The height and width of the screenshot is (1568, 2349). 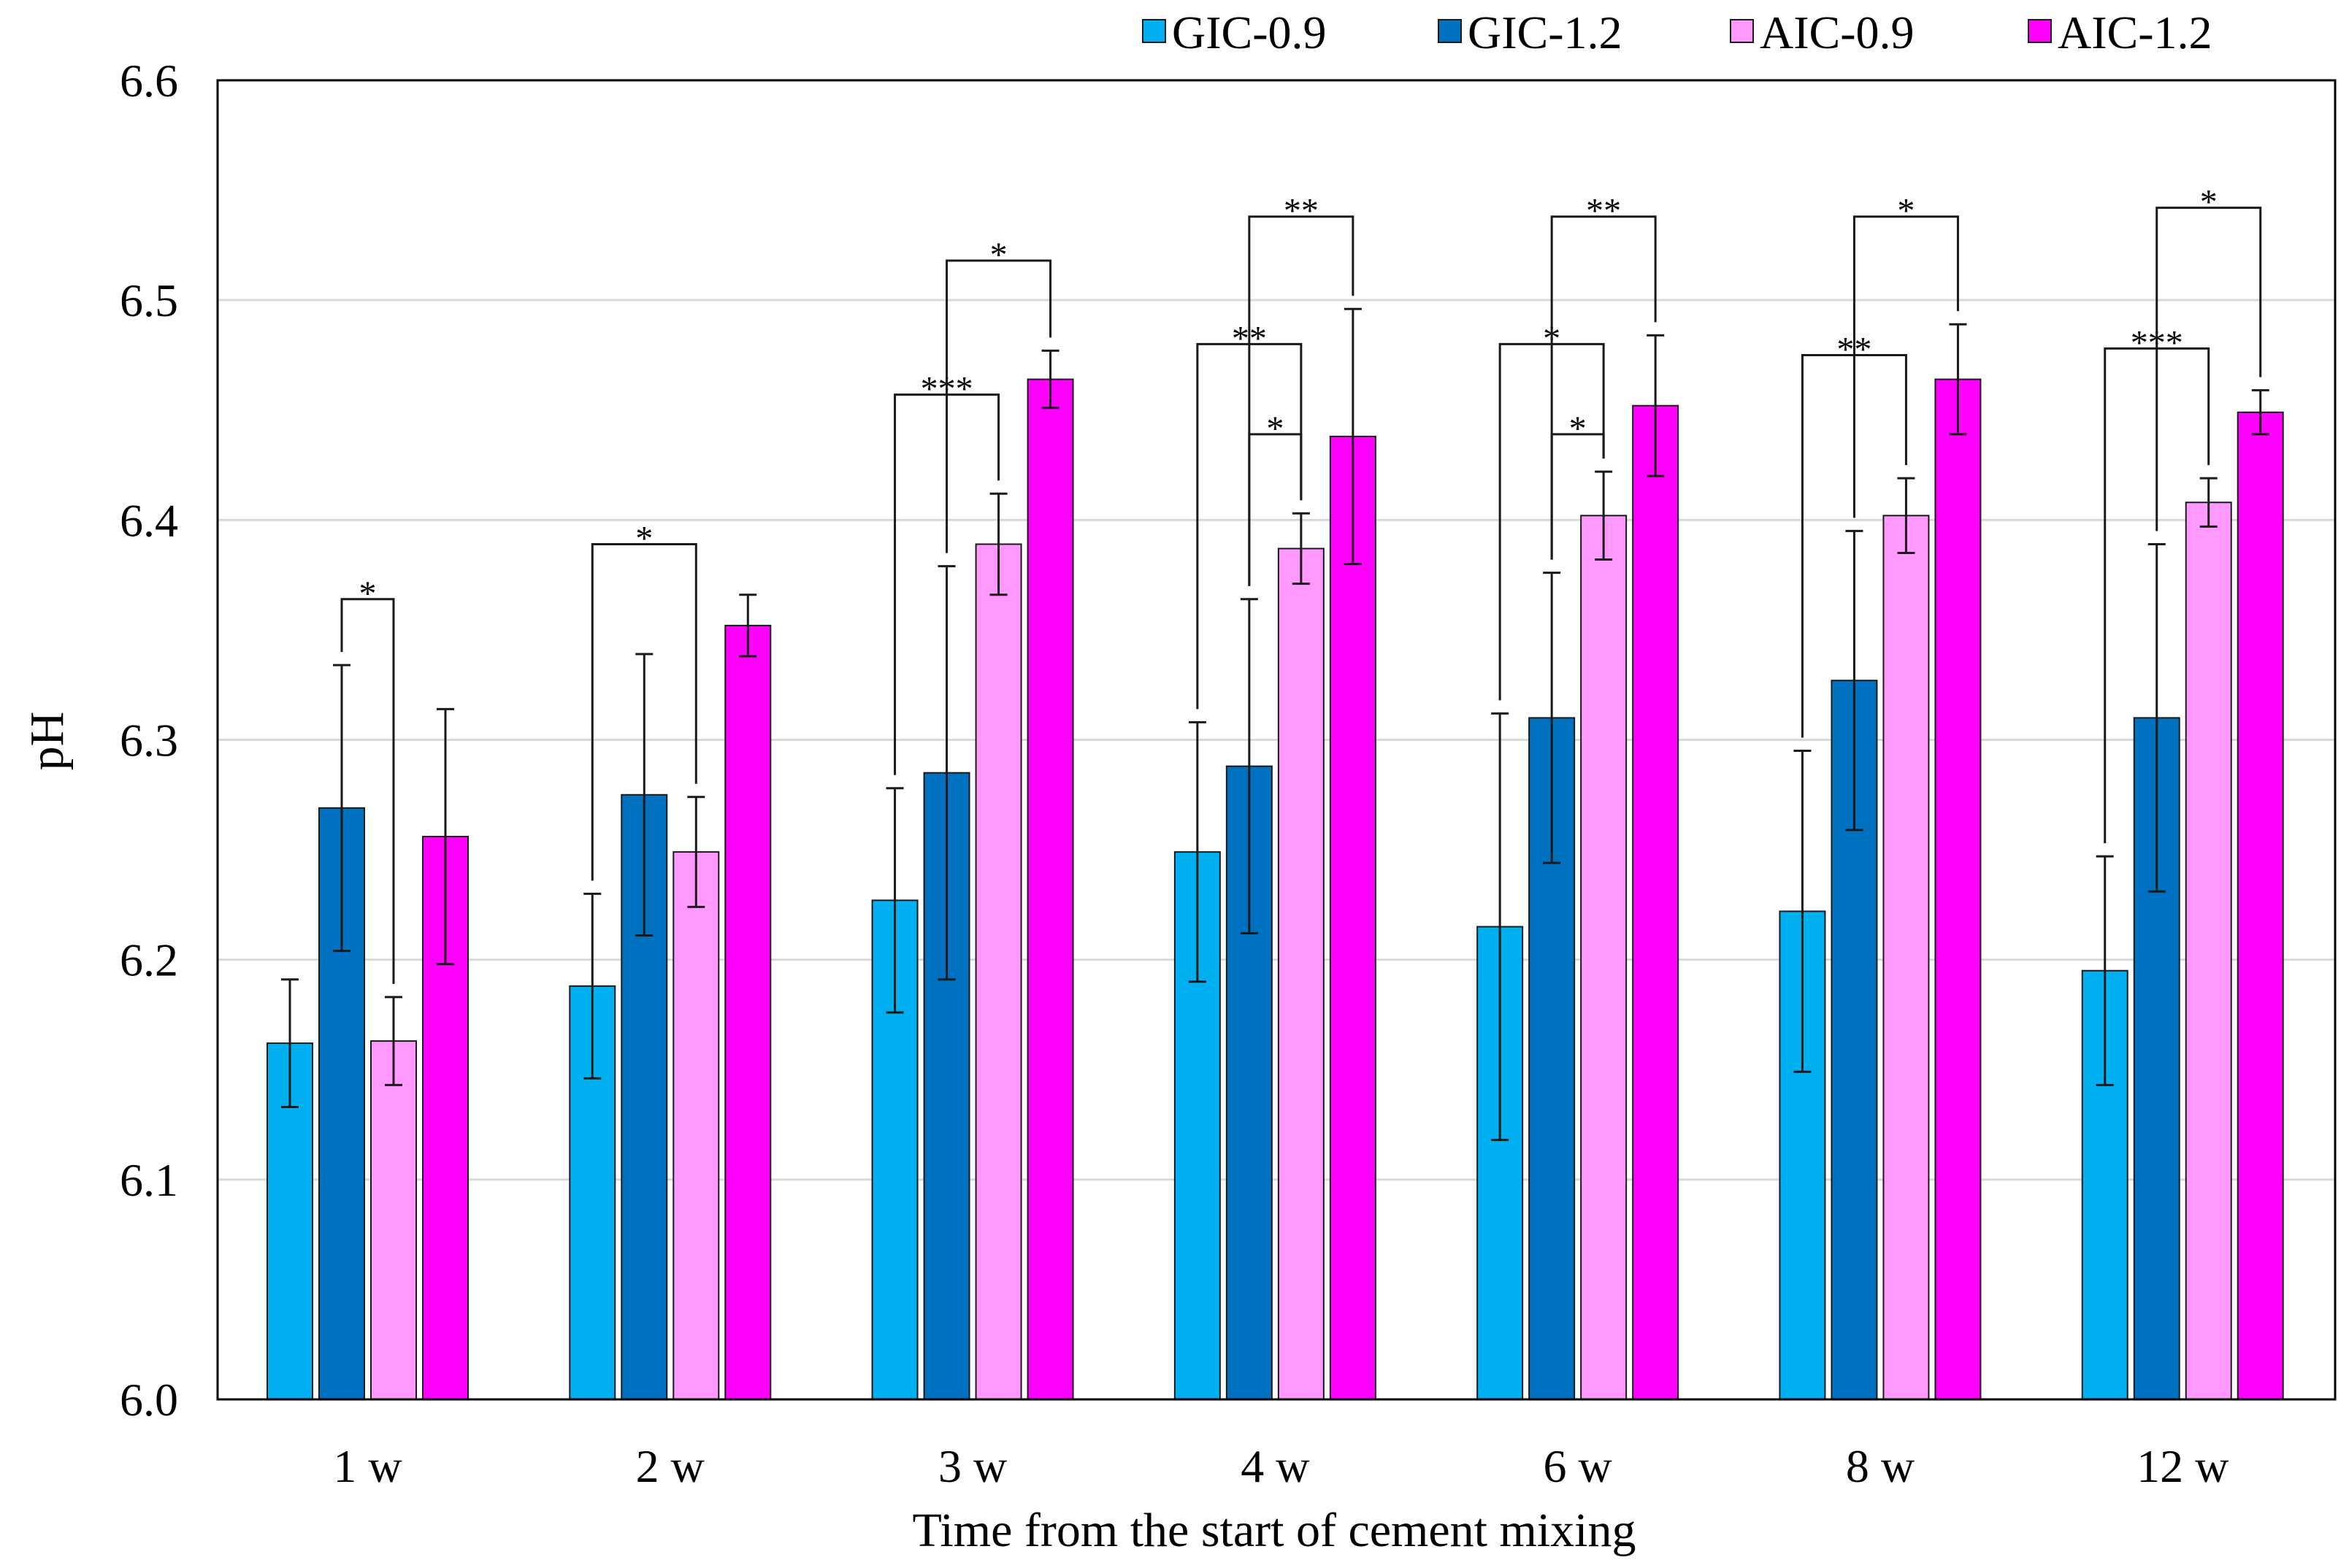 I want to click on error-bar-GIC-0.9-12w, so click(x=2105, y=971).